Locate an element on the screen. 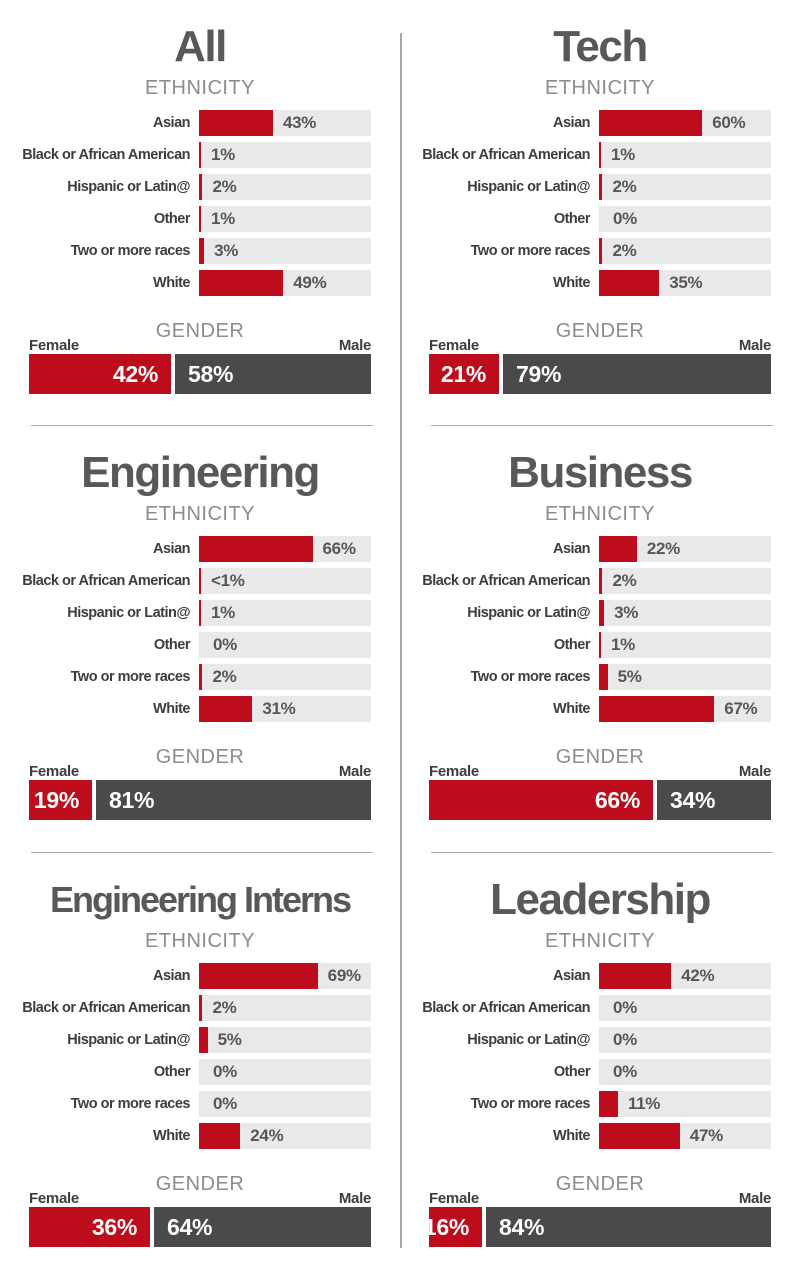 The image size is (800, 1280). bar-track: 5% is located at coordinates (685, 677).